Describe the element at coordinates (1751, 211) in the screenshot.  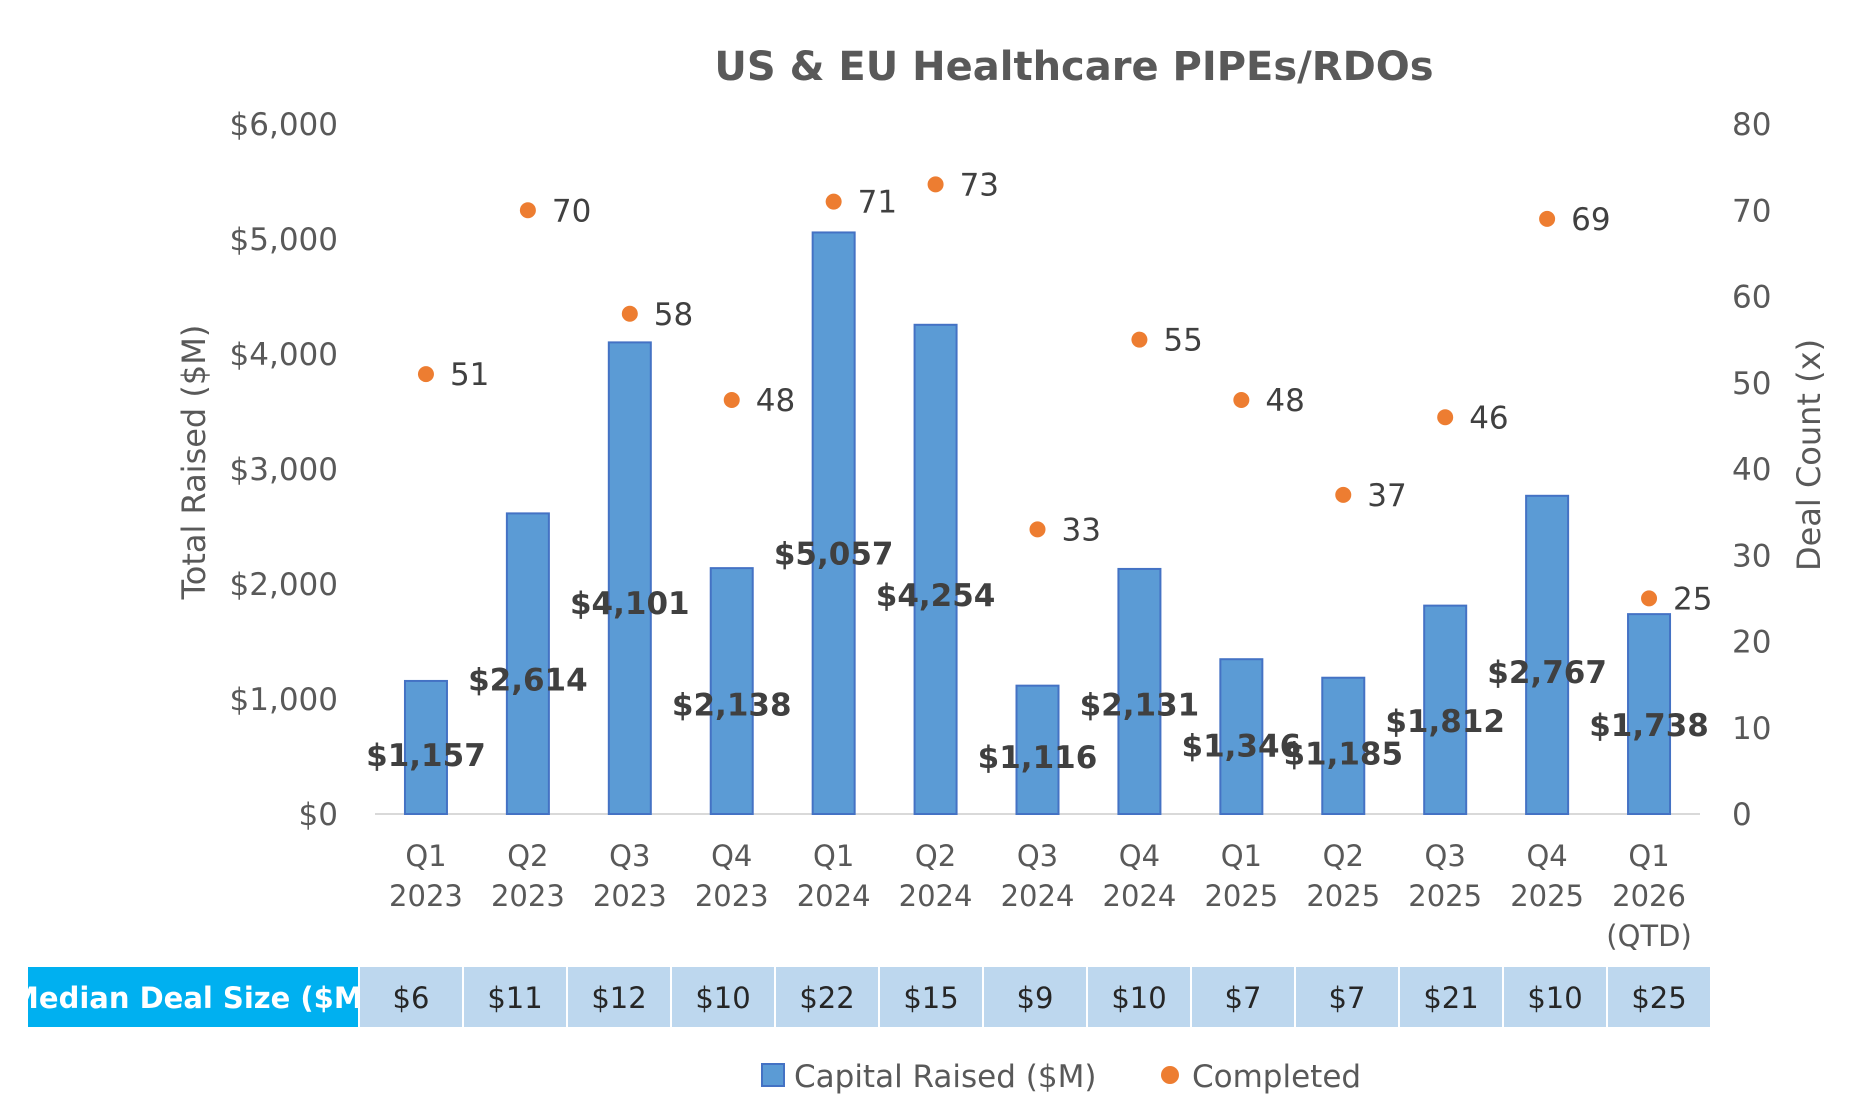
I see `y2-tick-label: 70` at that location.